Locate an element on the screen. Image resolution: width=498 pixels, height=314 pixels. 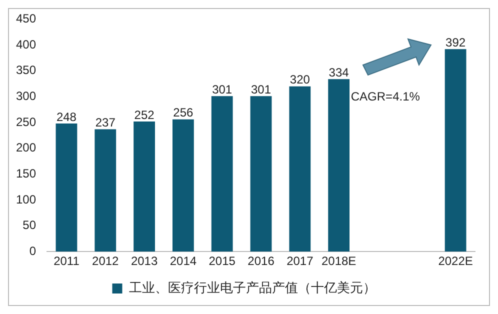
y-tick-label: 50 is located at coordinates (29, 225).